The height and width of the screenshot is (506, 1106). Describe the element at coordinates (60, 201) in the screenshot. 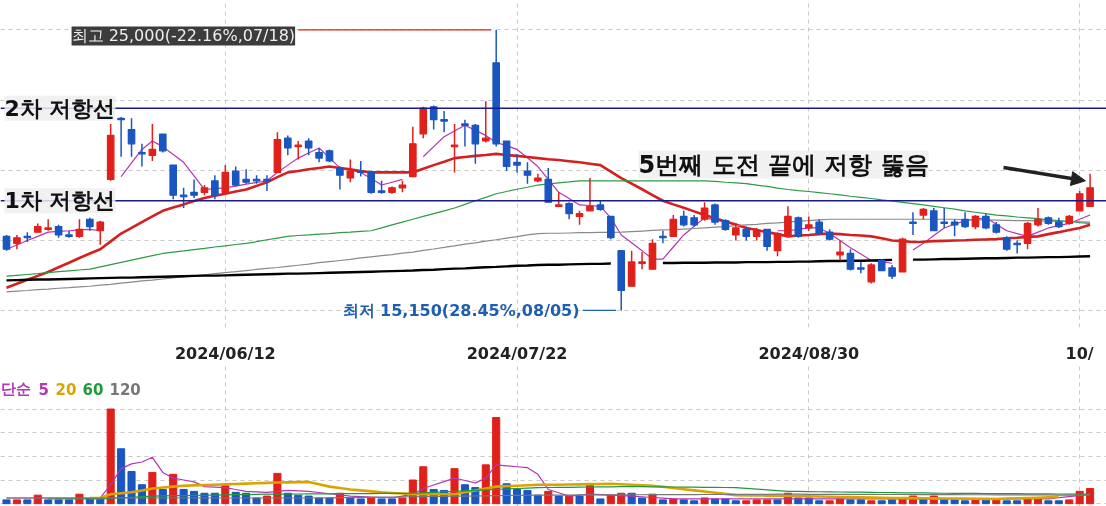

I see `ref-line-label: 1차 저항선` at that location.